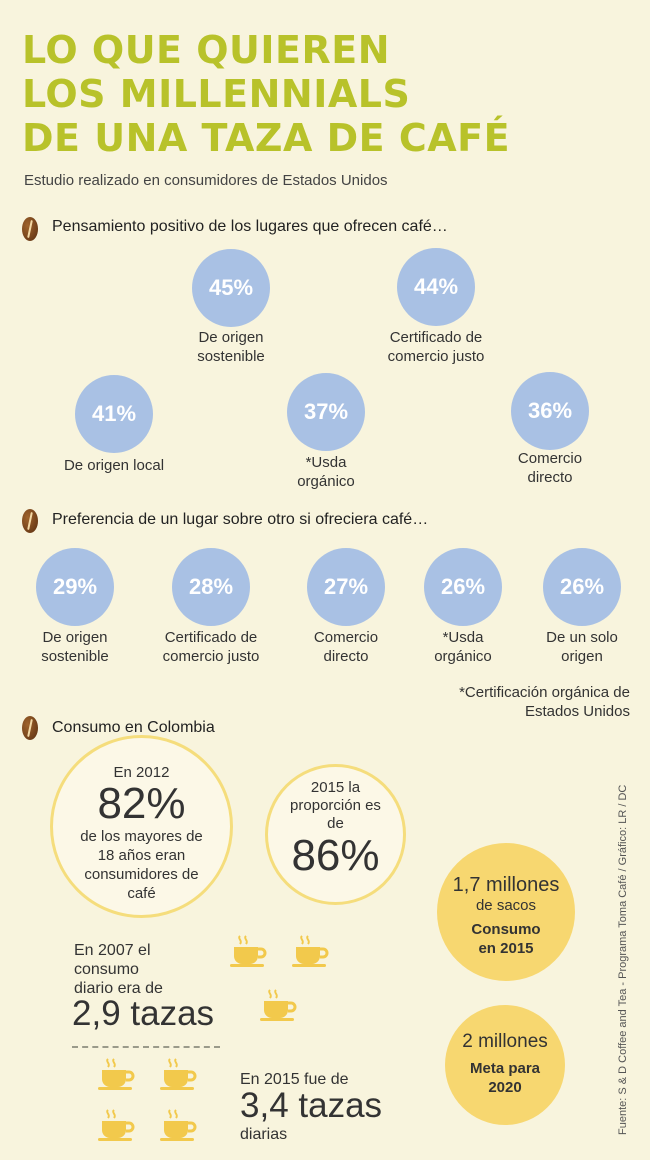 This screenshot has width=650, height=1160. I want to click on stat-label: De un solo origen, so click(582, 647).